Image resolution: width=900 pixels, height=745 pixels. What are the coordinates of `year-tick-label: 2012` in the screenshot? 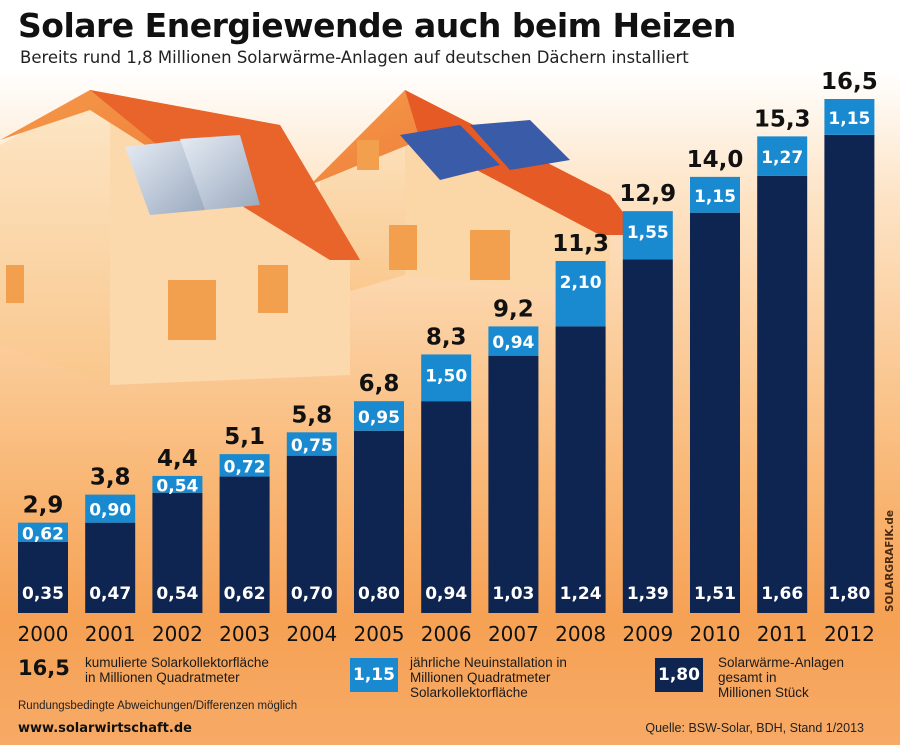 It's located at (849, 634).